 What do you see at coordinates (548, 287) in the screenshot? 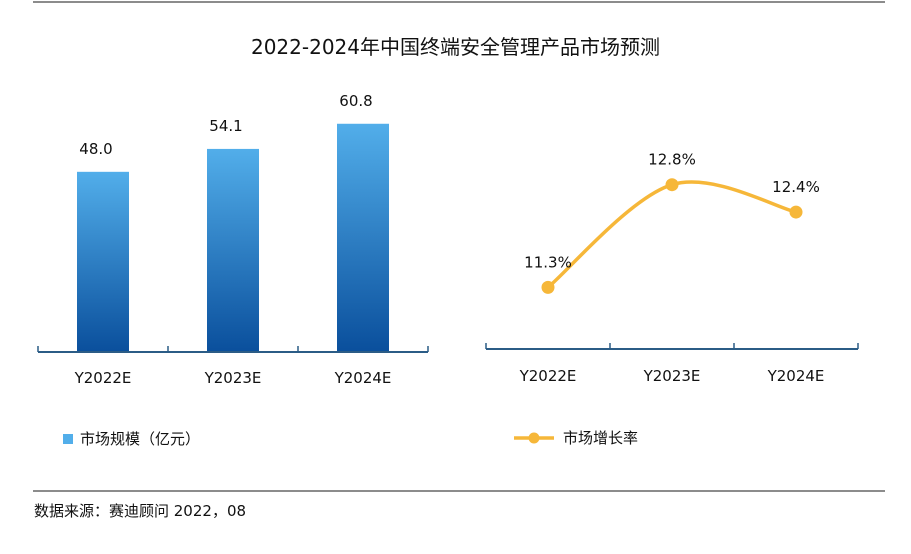
I see `growth-point-Y2022E` at bounding box center [548, 287].